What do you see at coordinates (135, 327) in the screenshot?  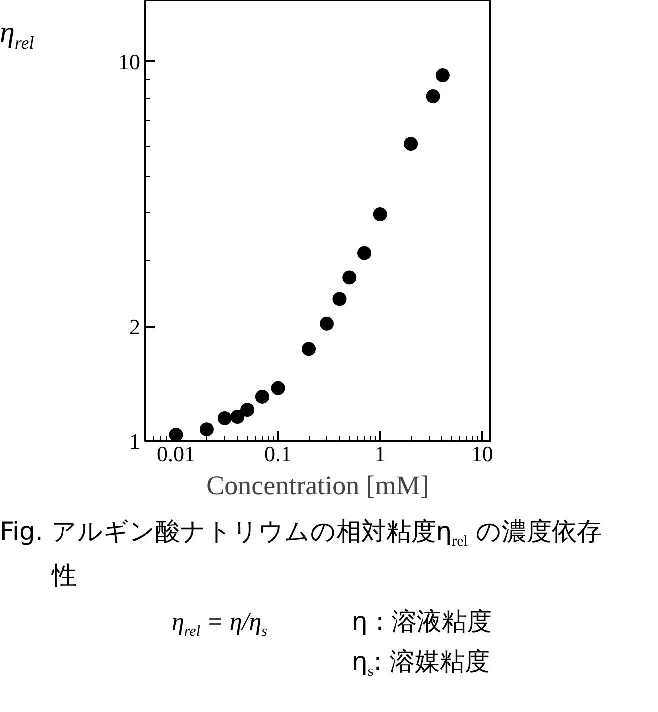 I see `y-tick-label: 2` at bounding box center [135, 327].